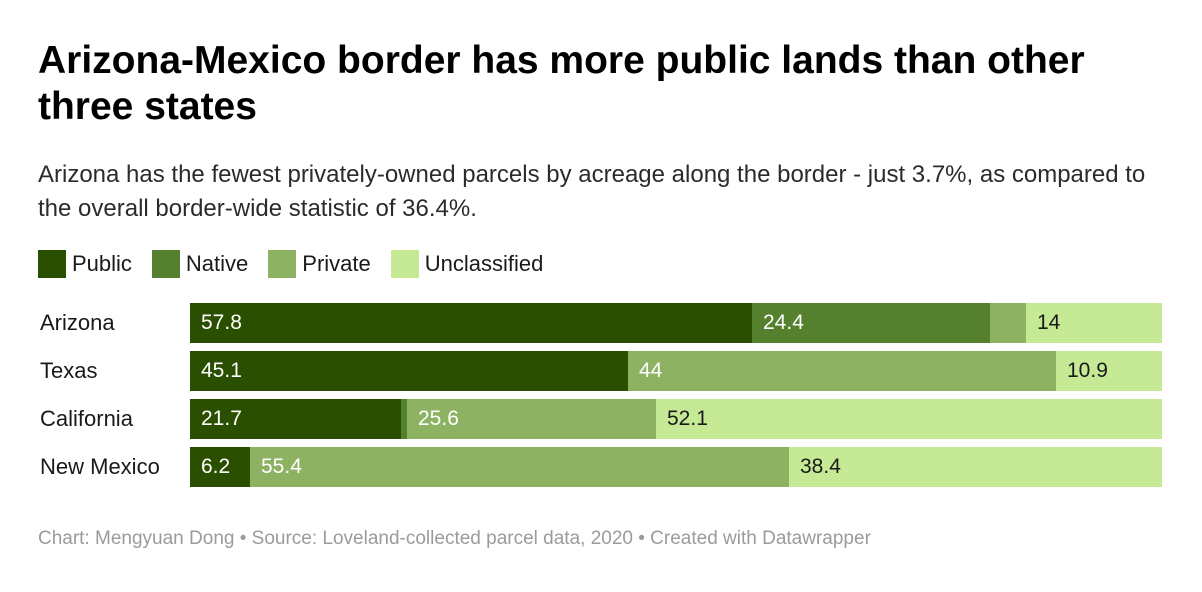  What do you see at coordinates (217, 263) in the screenshot?
I see `legend-label-native: Native` at bounding box center [217, 263].